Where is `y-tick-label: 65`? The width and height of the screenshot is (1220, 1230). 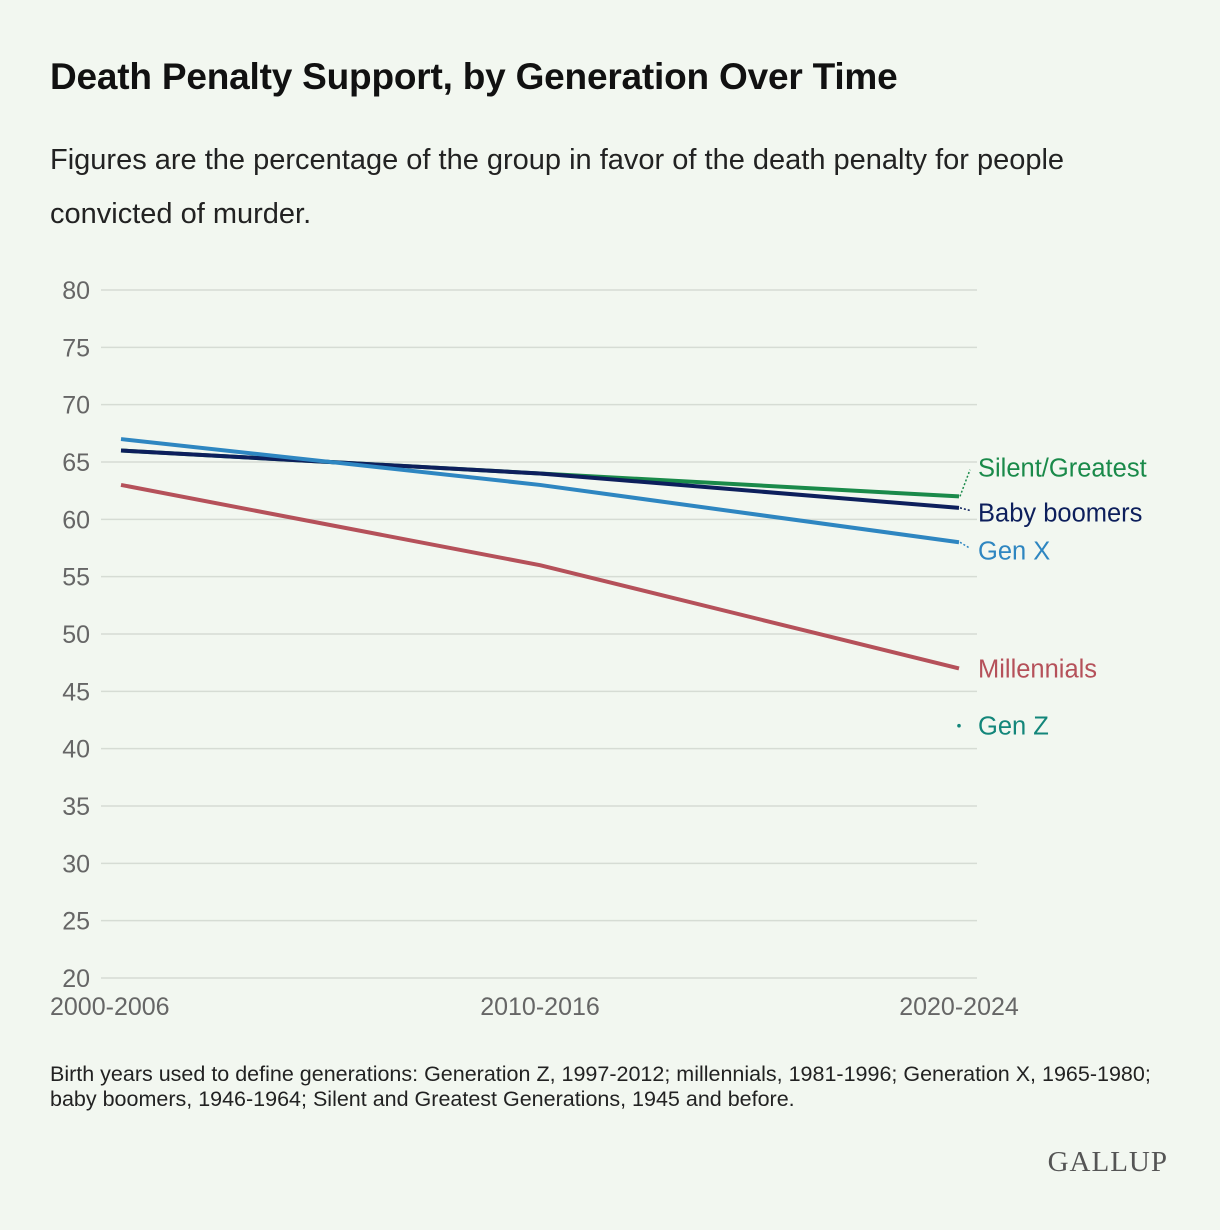 y-tick-label: 65 is located at coordinates (76, 463).